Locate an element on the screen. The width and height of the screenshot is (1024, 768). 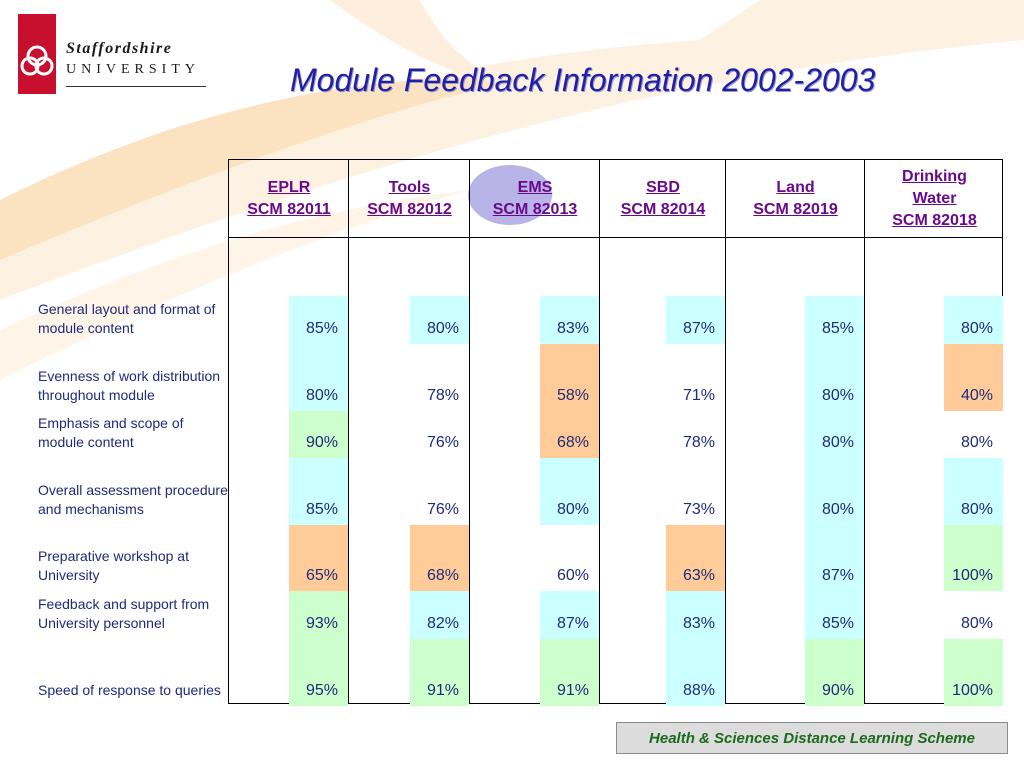
university-logo: Staffordshire UNIVERSITY is located at coordinates (113, 55).